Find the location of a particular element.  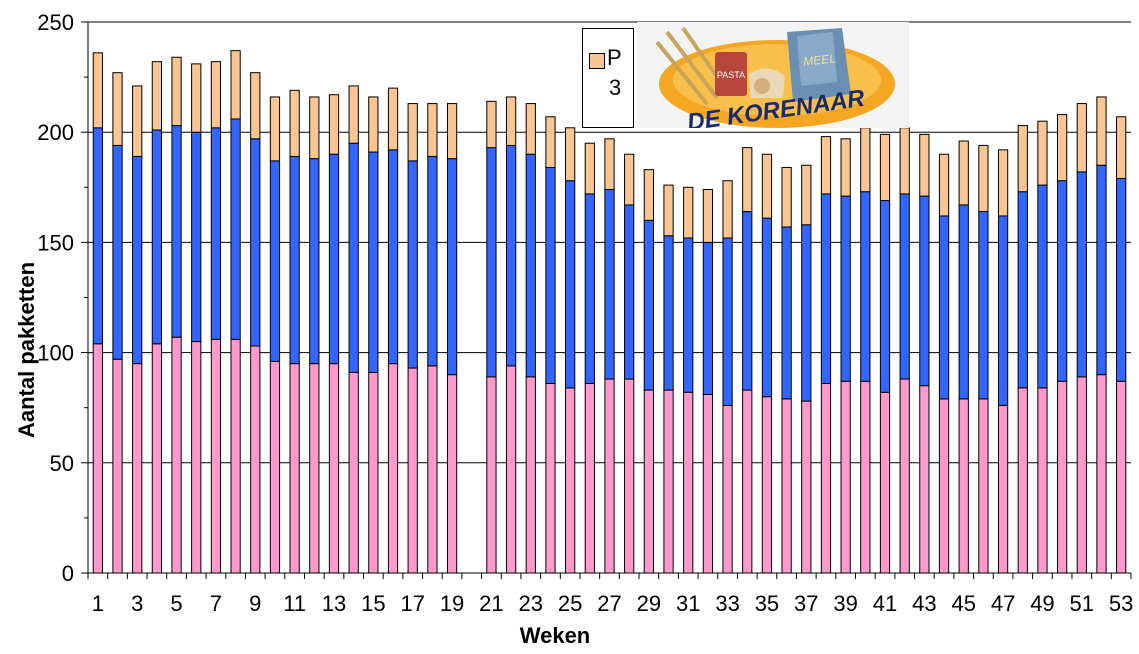

x-tick-label: 51 is located at coordinates (1082, 603).